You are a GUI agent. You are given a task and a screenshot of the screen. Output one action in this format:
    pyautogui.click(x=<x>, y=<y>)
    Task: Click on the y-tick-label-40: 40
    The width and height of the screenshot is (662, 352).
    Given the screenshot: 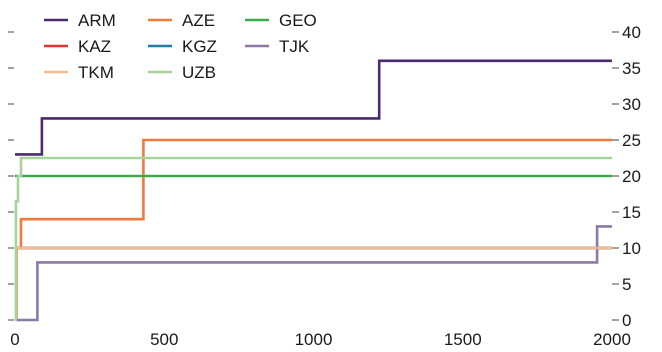 What is the action you would take?
    pyautogui.click(x=631, y=32)
    